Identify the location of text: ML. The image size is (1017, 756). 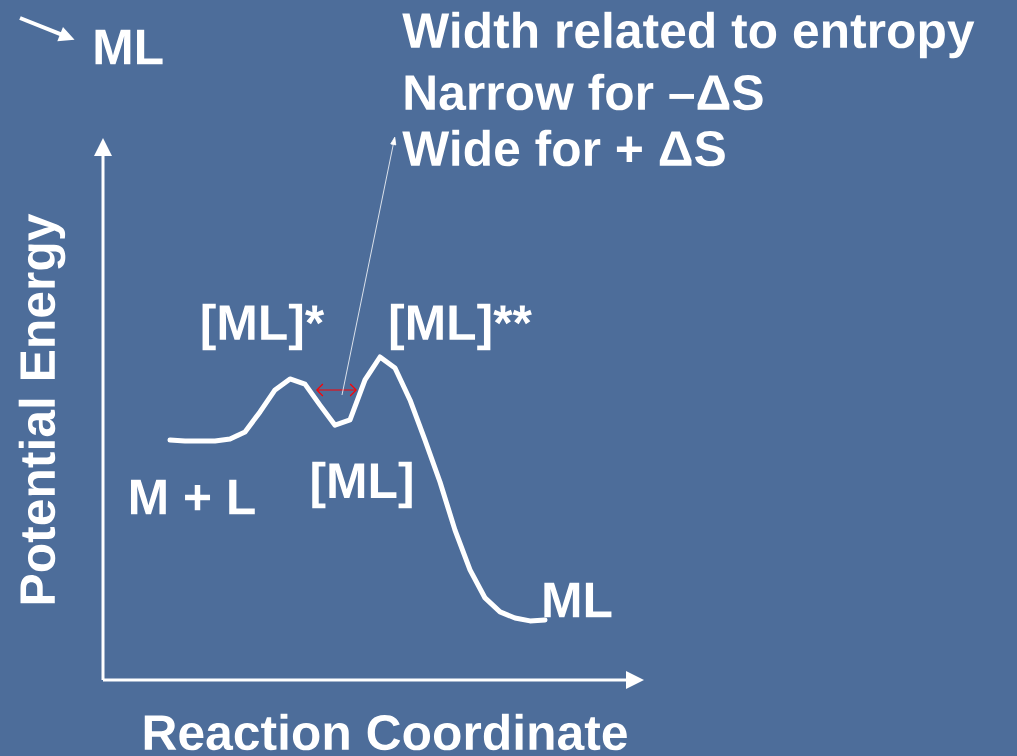
(129, 47).